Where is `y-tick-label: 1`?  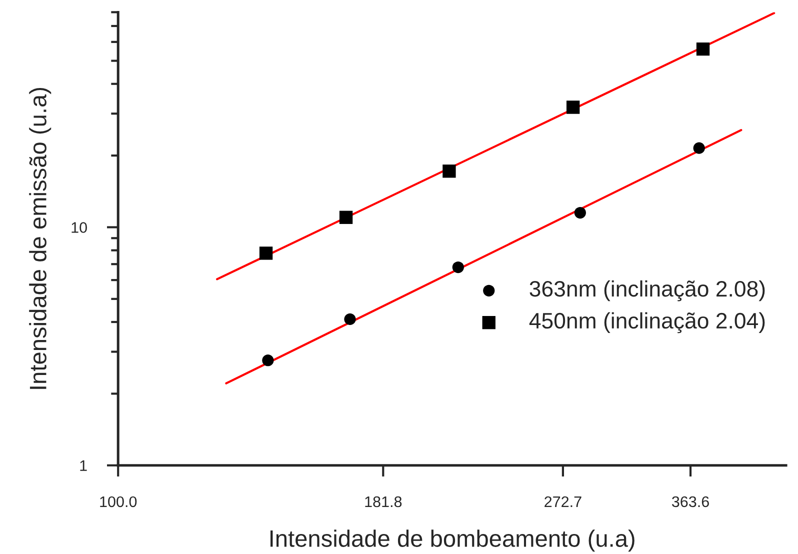
y-tick-label: 1 is located at coordinates (83, 465).